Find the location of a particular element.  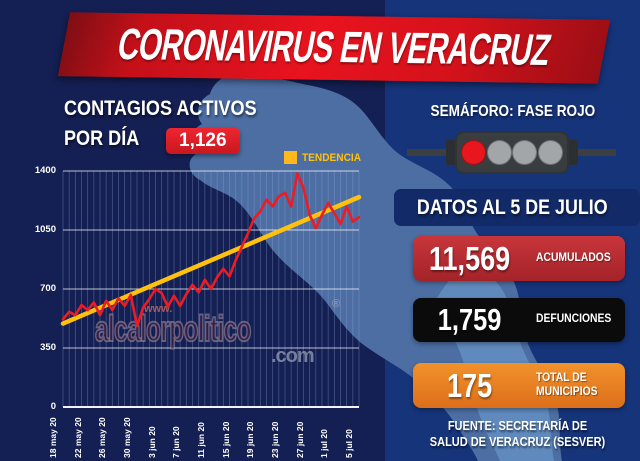

data-date-label: DATOS AL 5 DE JULIO is located at coordinates (512, 207).